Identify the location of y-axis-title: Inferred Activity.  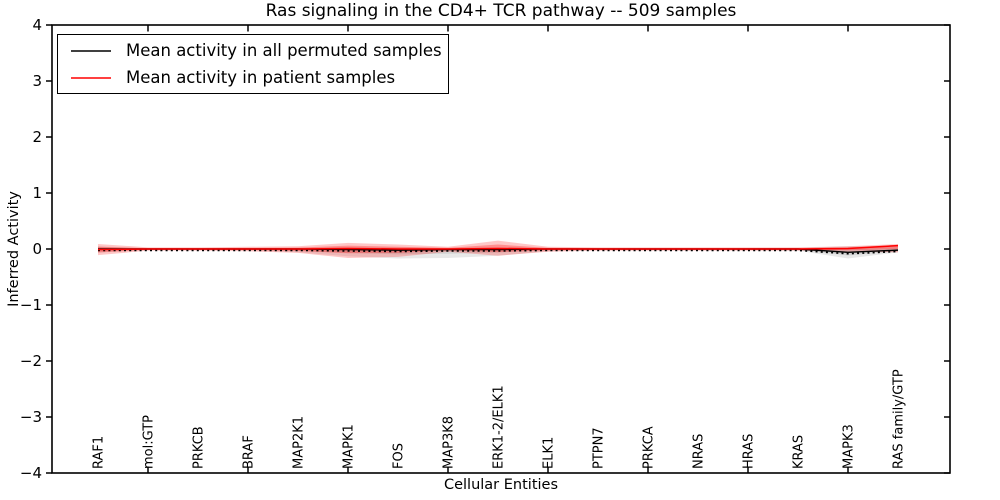
(14, 249).